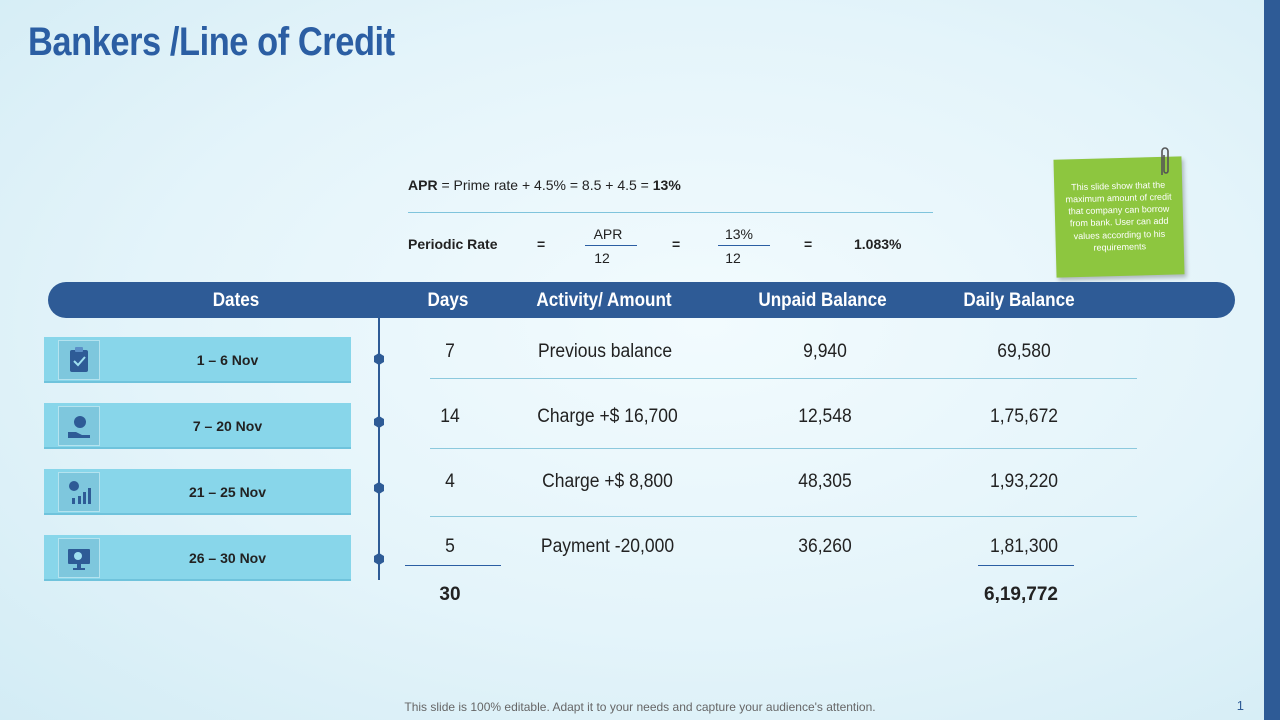 This screenshot has width=1280, height=720. I want to click on page-number: 1, so click(1240, 705).